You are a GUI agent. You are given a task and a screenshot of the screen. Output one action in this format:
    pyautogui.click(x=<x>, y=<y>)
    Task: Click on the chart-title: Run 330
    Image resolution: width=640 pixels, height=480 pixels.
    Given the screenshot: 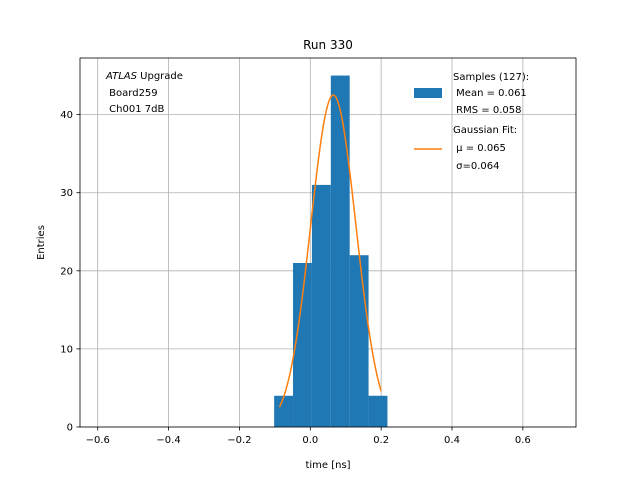 What is the action you would take?
    pyautogui.click(x=328, y=45)
    